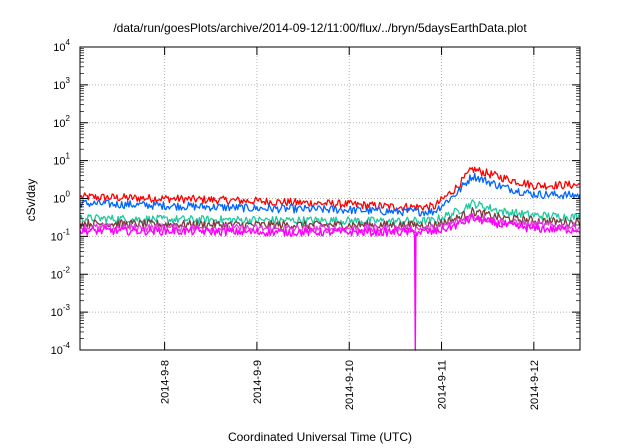  What do you see at coordinates (61, 160) in the screenshot?
I see `y-tick-label: 10¹` at bounding box center [61, 160].